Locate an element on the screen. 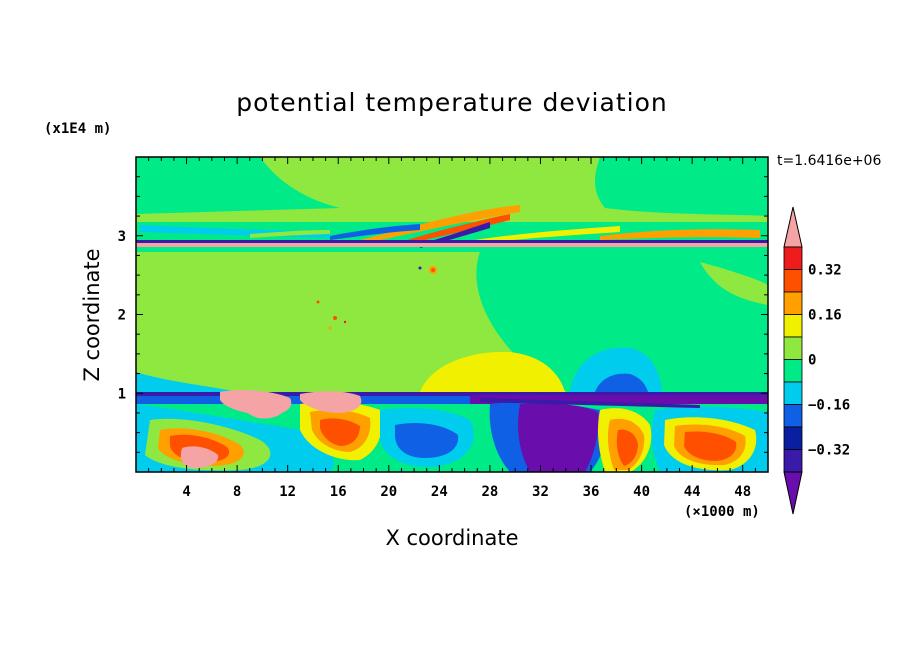 The width and height of the screenshot is (904, 654). x-tick-label: 4 is located at coordinates (186, 492).